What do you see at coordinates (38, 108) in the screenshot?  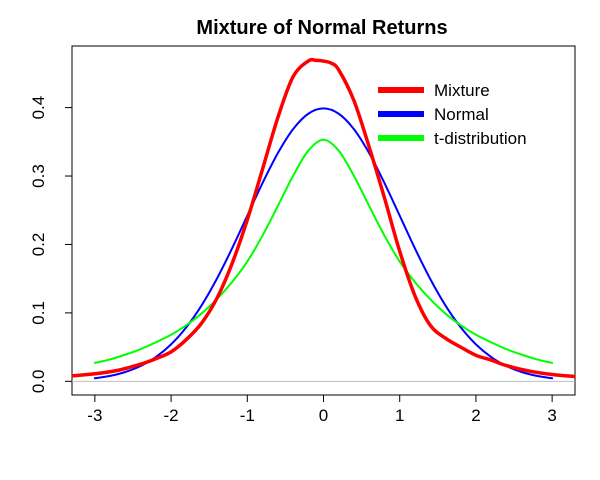 I see `y-tick-label: 0.4` at bounding box center [38, 108].